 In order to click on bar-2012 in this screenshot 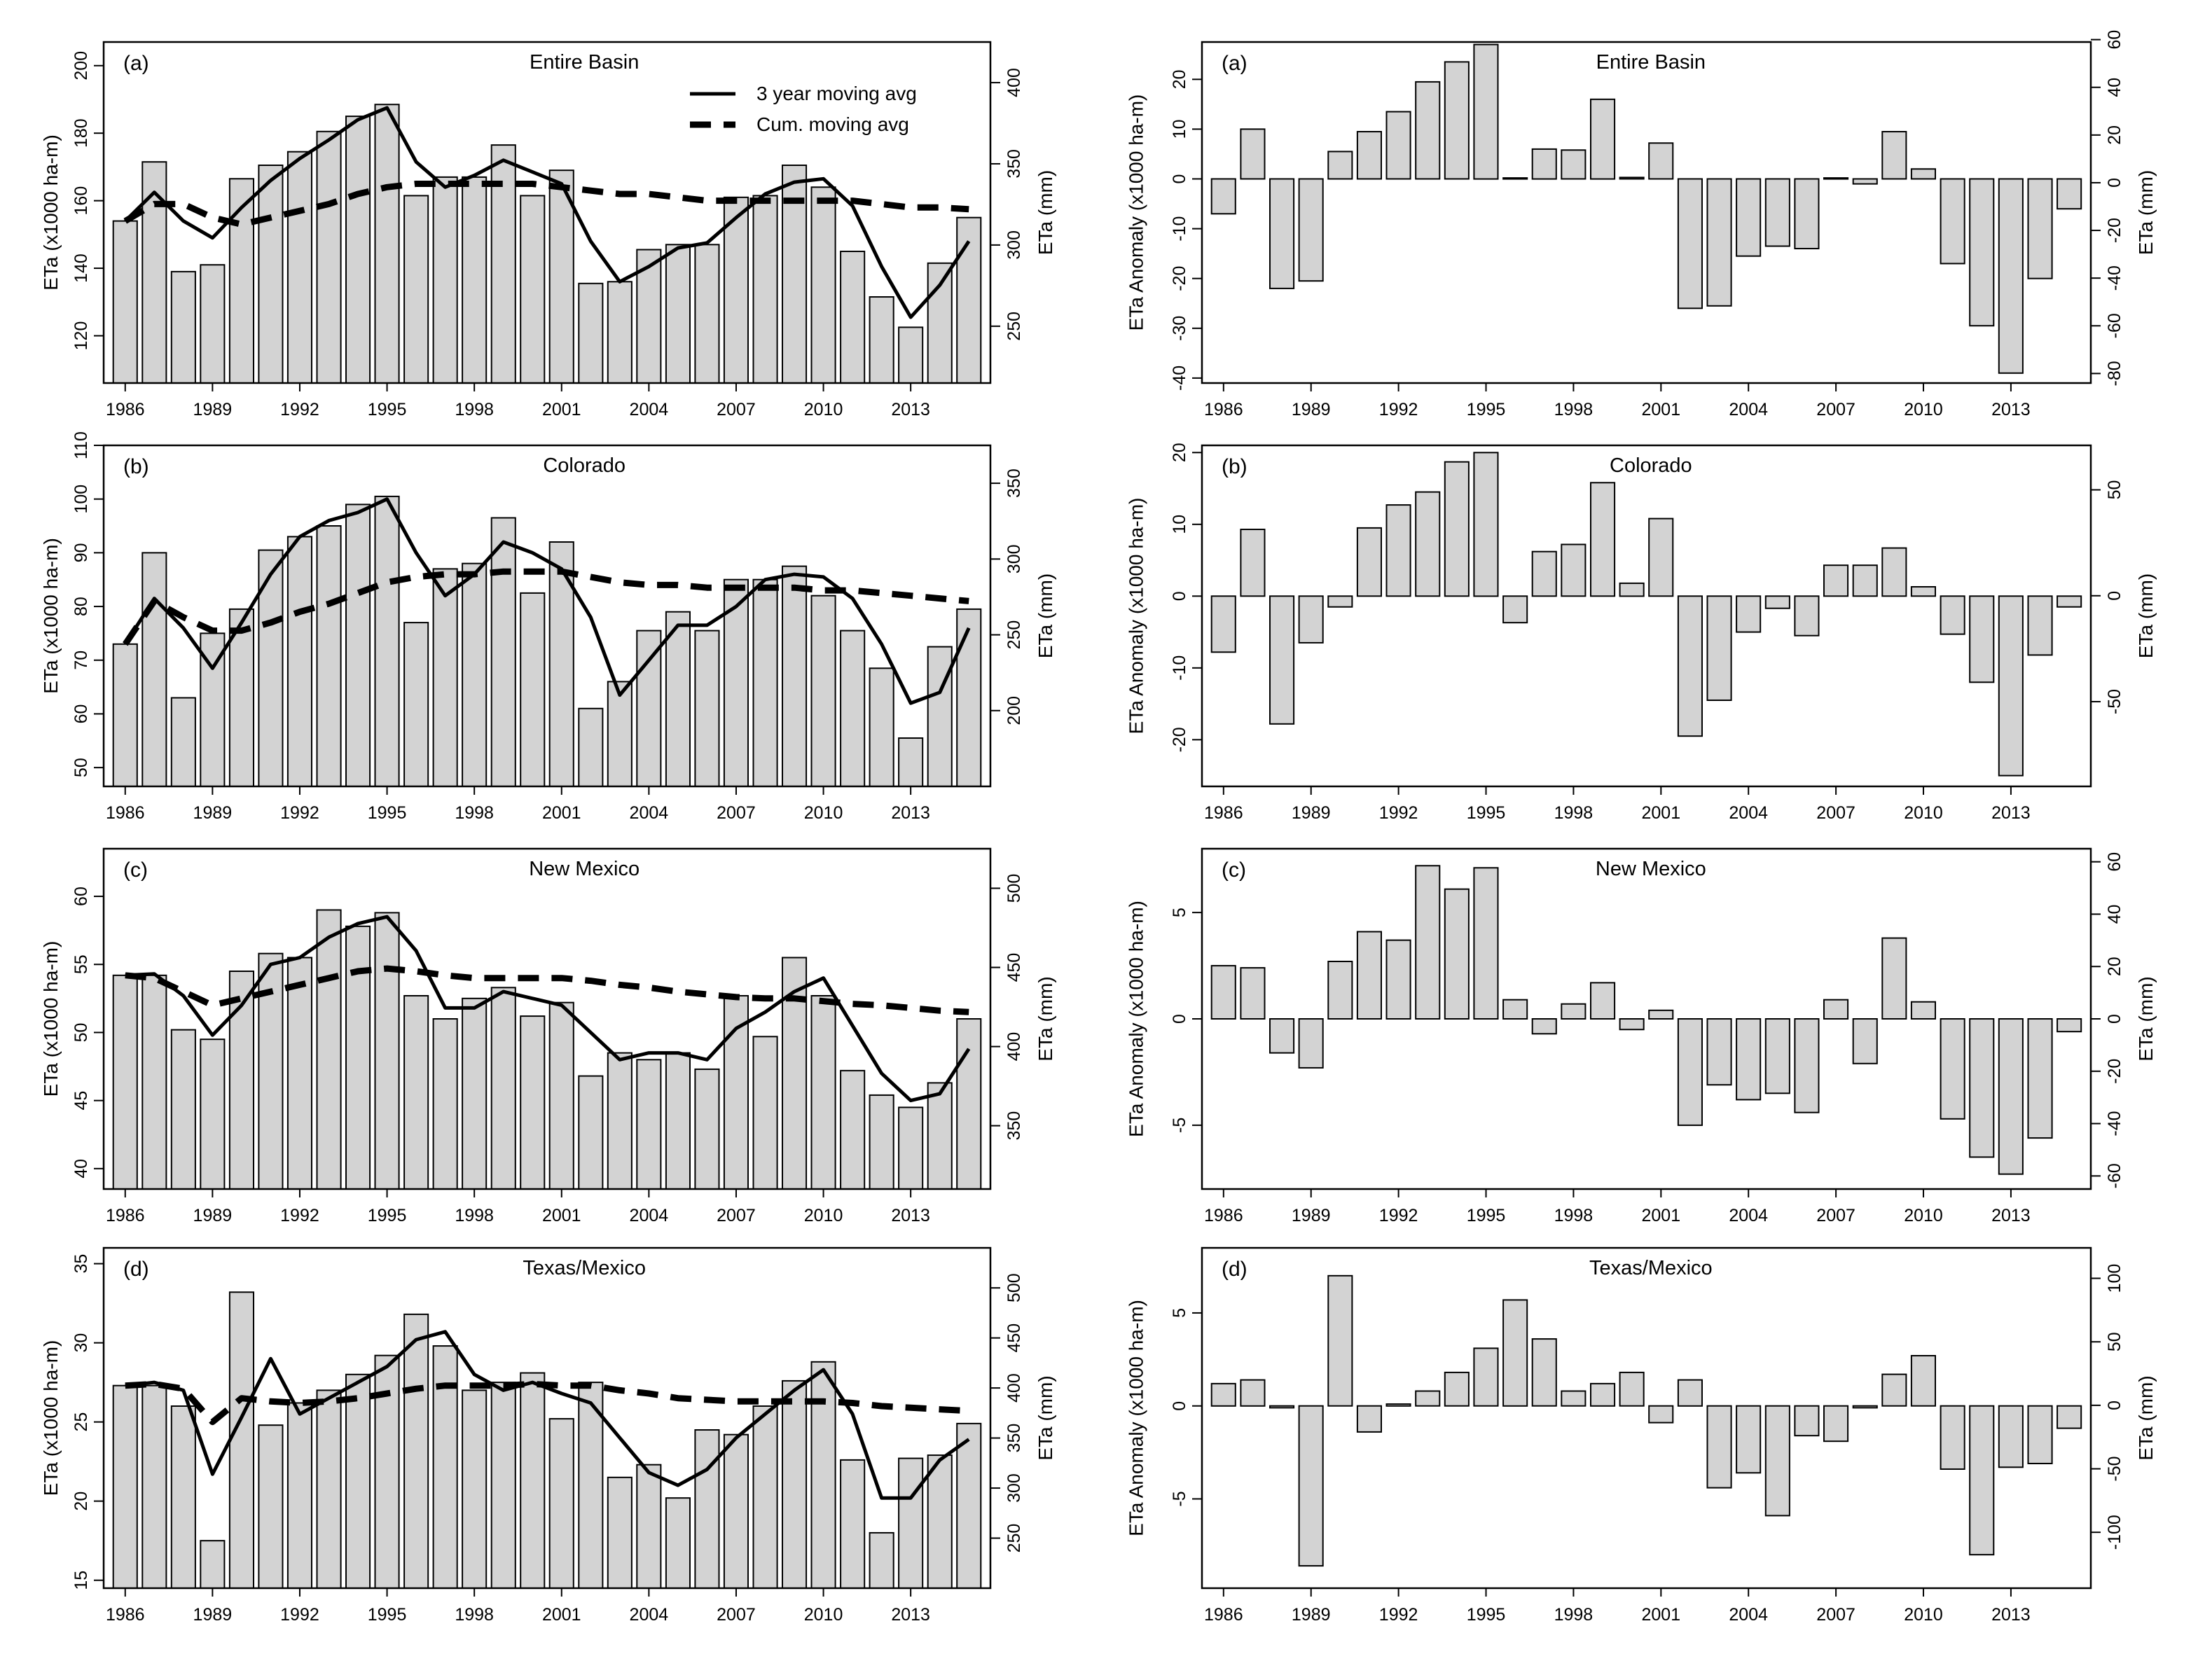, I will do `click(881, 727)`.